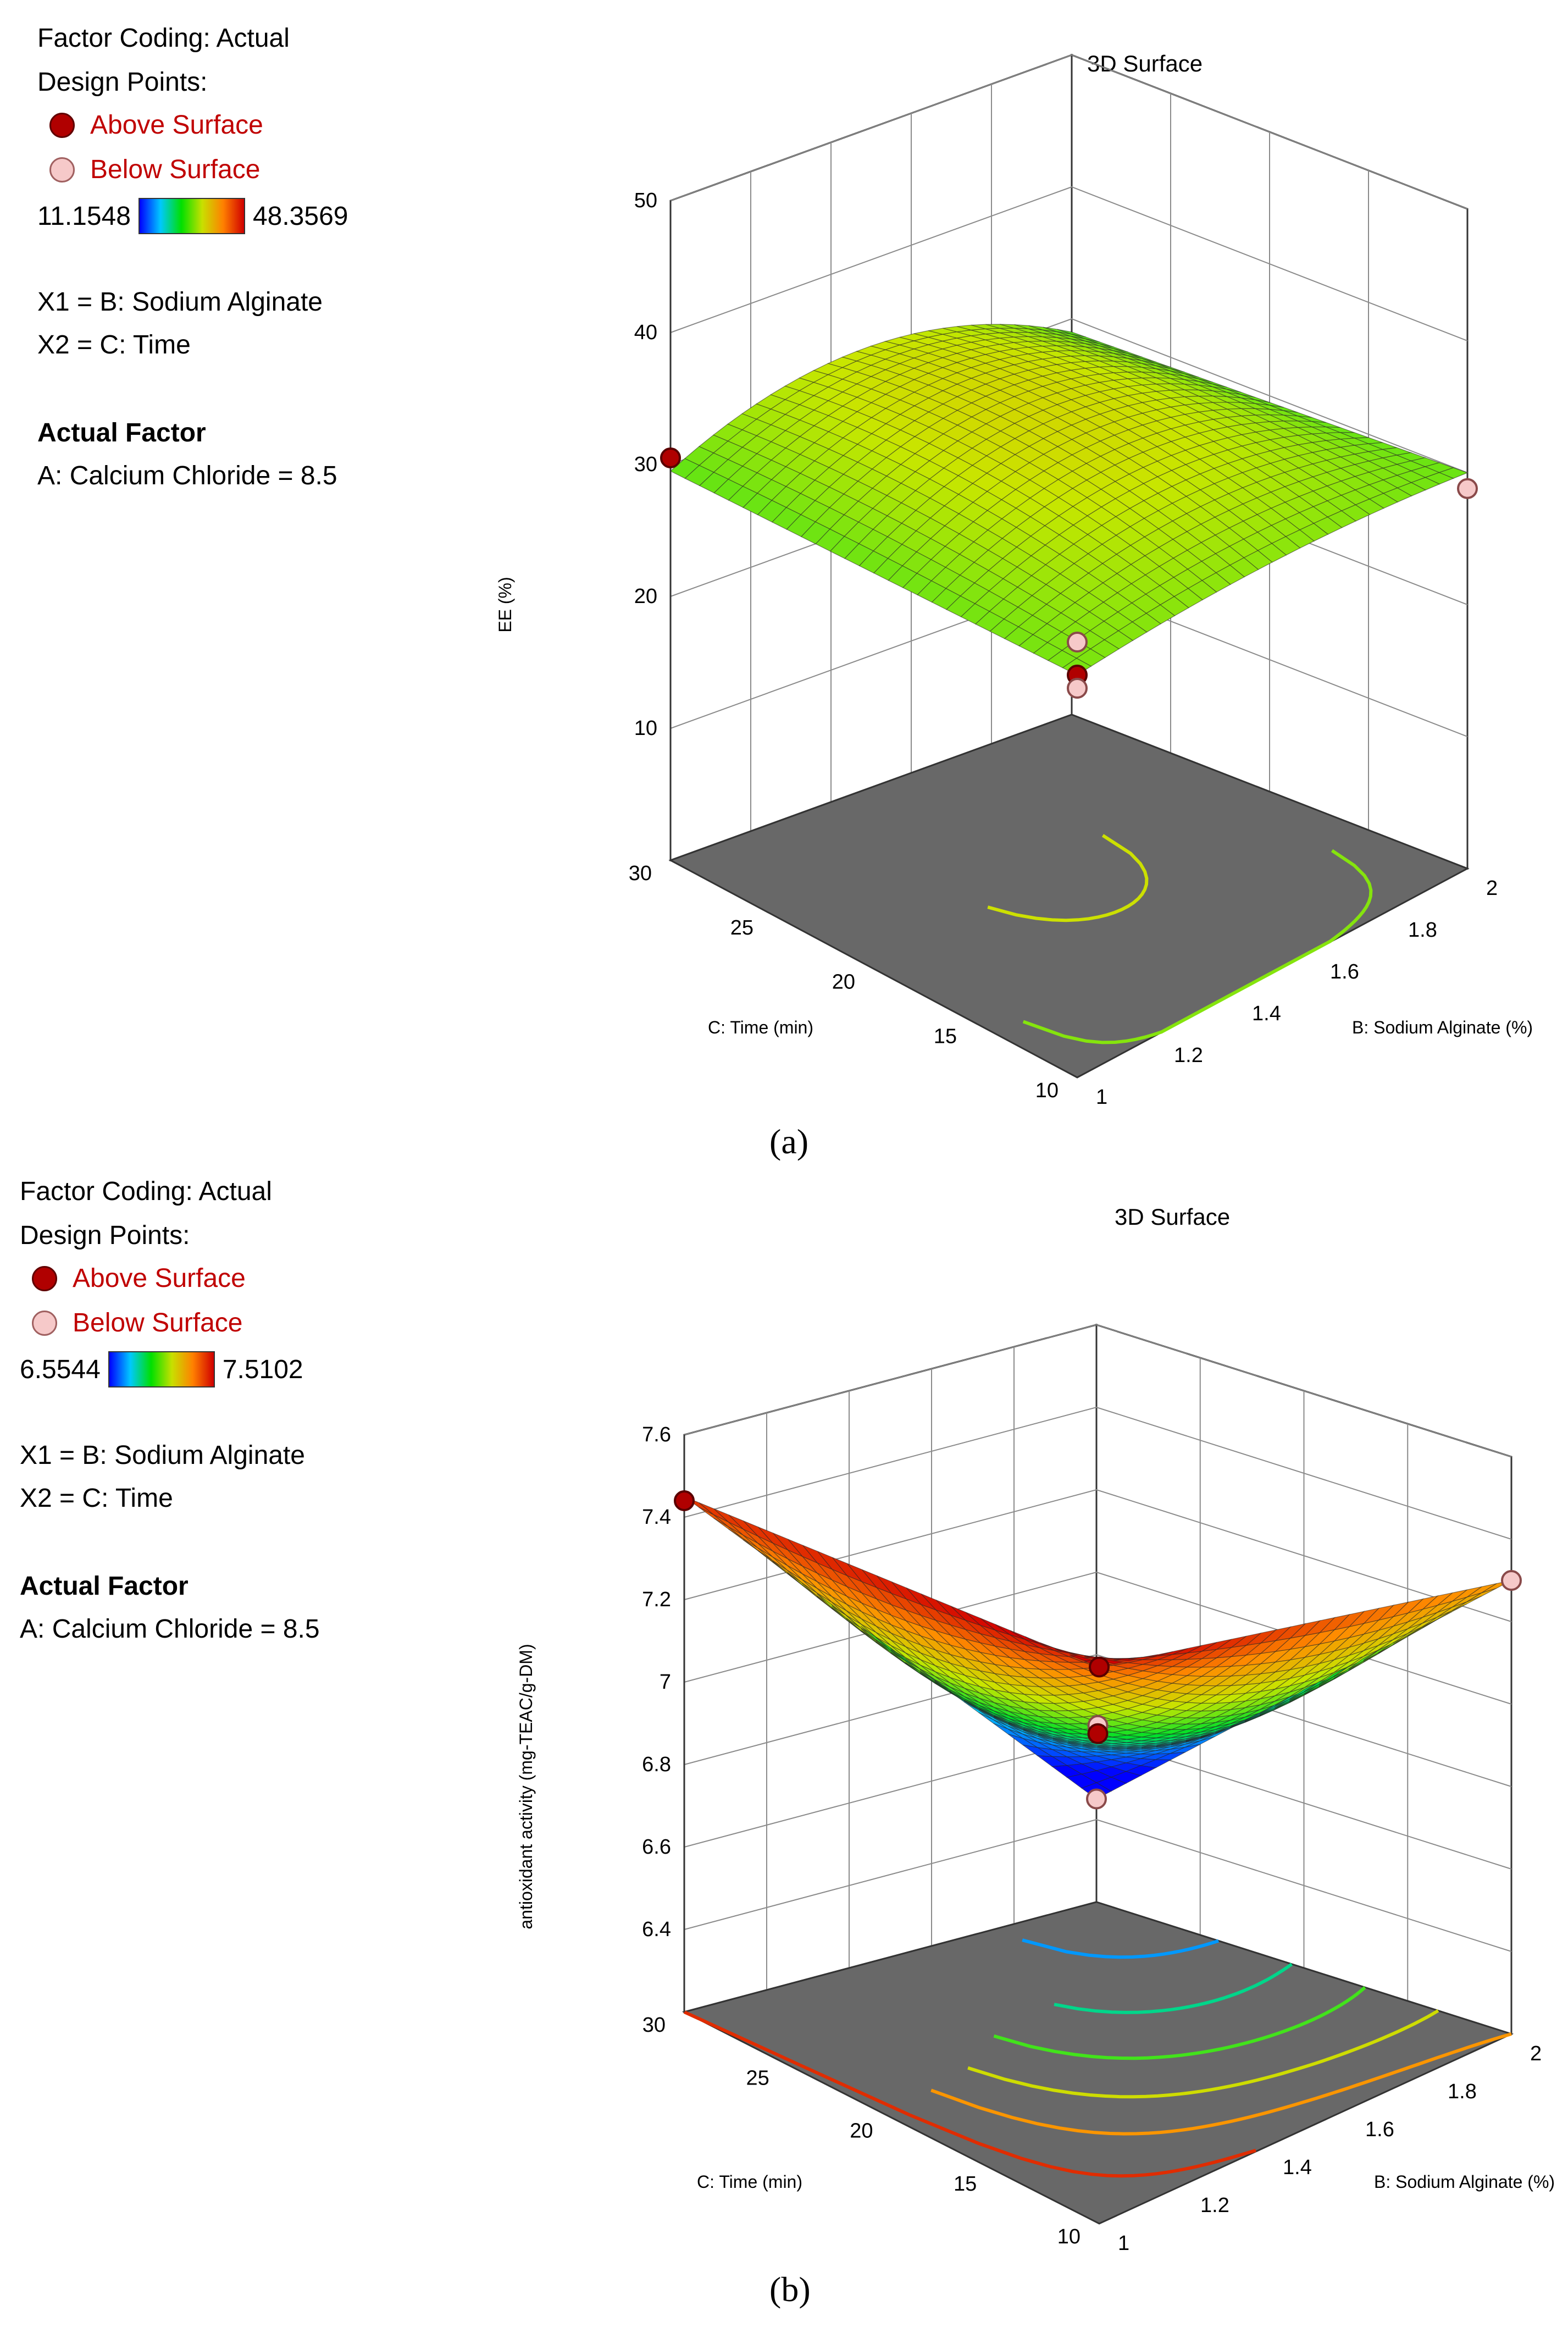 The height and width of the screenshot is (2333, 1568). What do you see at coordinates (665, 1682) in the screenshot?
I see `z-tick-label: 7` at bounding box center [665, 1682].